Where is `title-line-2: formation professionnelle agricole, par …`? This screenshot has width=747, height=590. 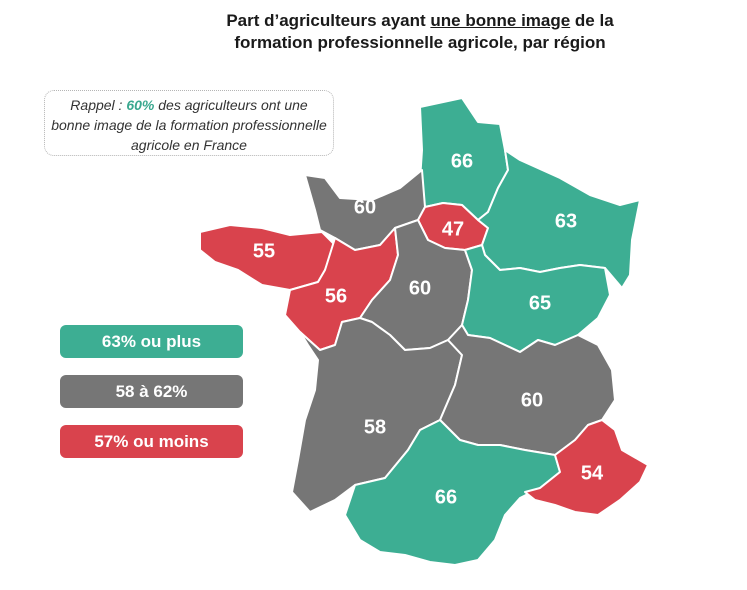
title-line-2: formation professionnelle agricole, par … is located at coordinates (420, 42).